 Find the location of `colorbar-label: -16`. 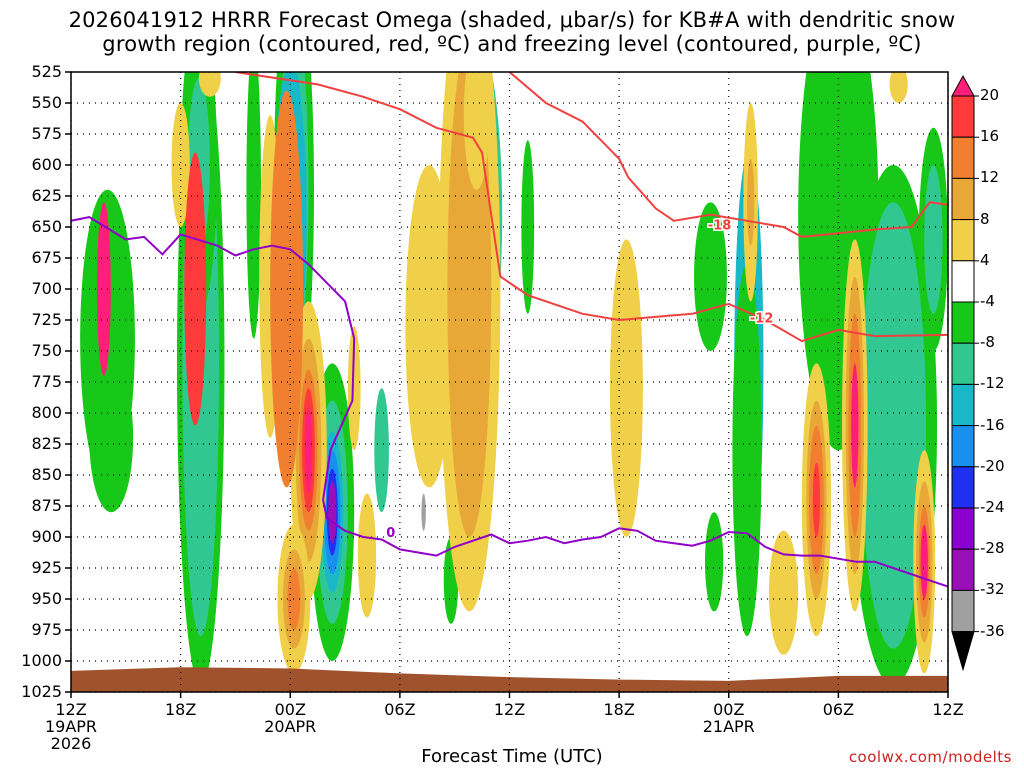

colorbar-label: -16 is located at coordinates (992, 424).